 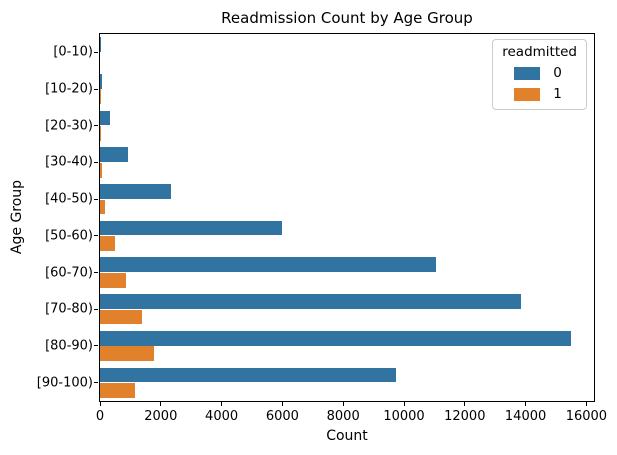 What do you see at coordinates (557, 94) in the screenshot?
I see `legend-label-readmitted-1: 1` at bounding box center [557, 94].